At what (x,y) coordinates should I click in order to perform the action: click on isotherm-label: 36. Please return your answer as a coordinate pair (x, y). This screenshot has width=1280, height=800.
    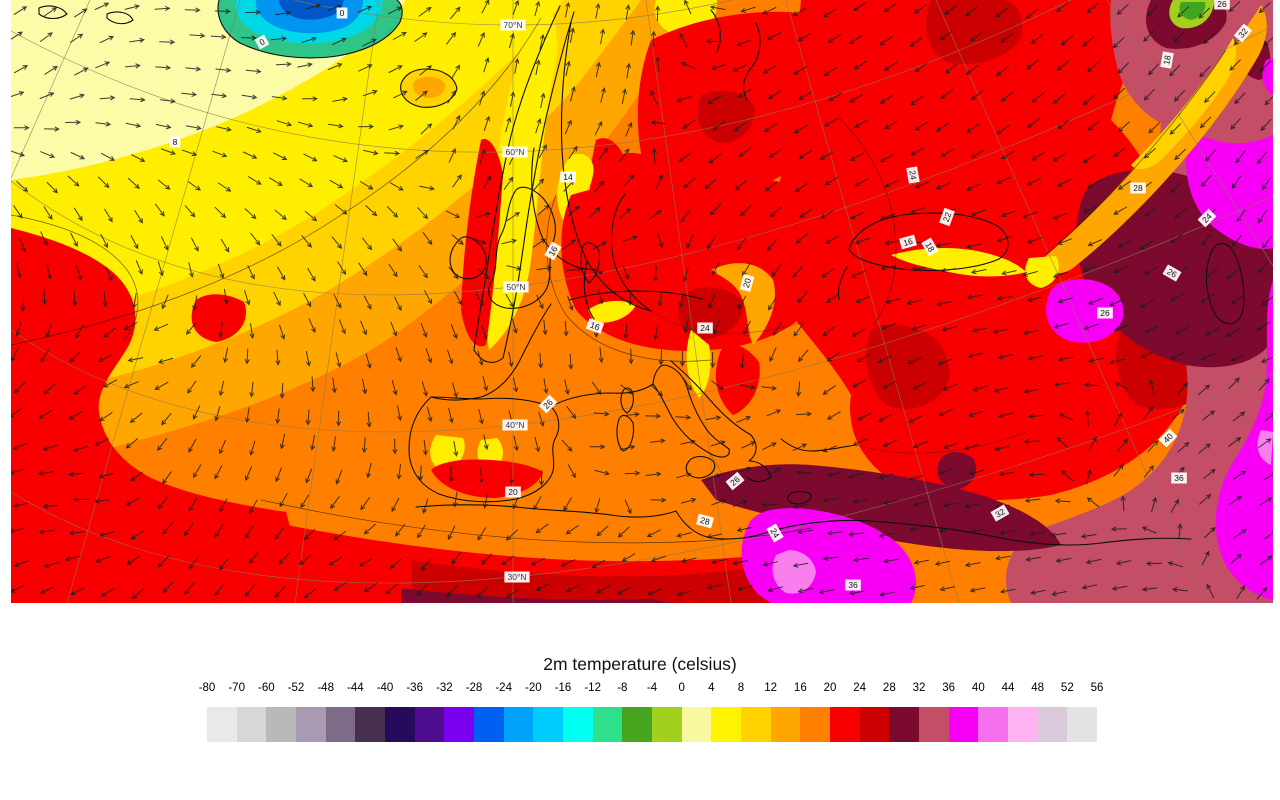
    Looking at the image, I should click on (853, 585).